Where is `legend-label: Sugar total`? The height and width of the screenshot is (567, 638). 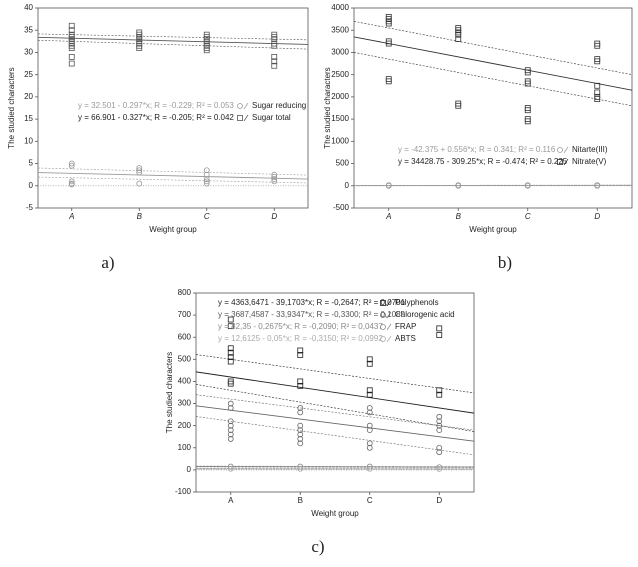
legend-label: Sugar total is located at coordinates (271, 117).